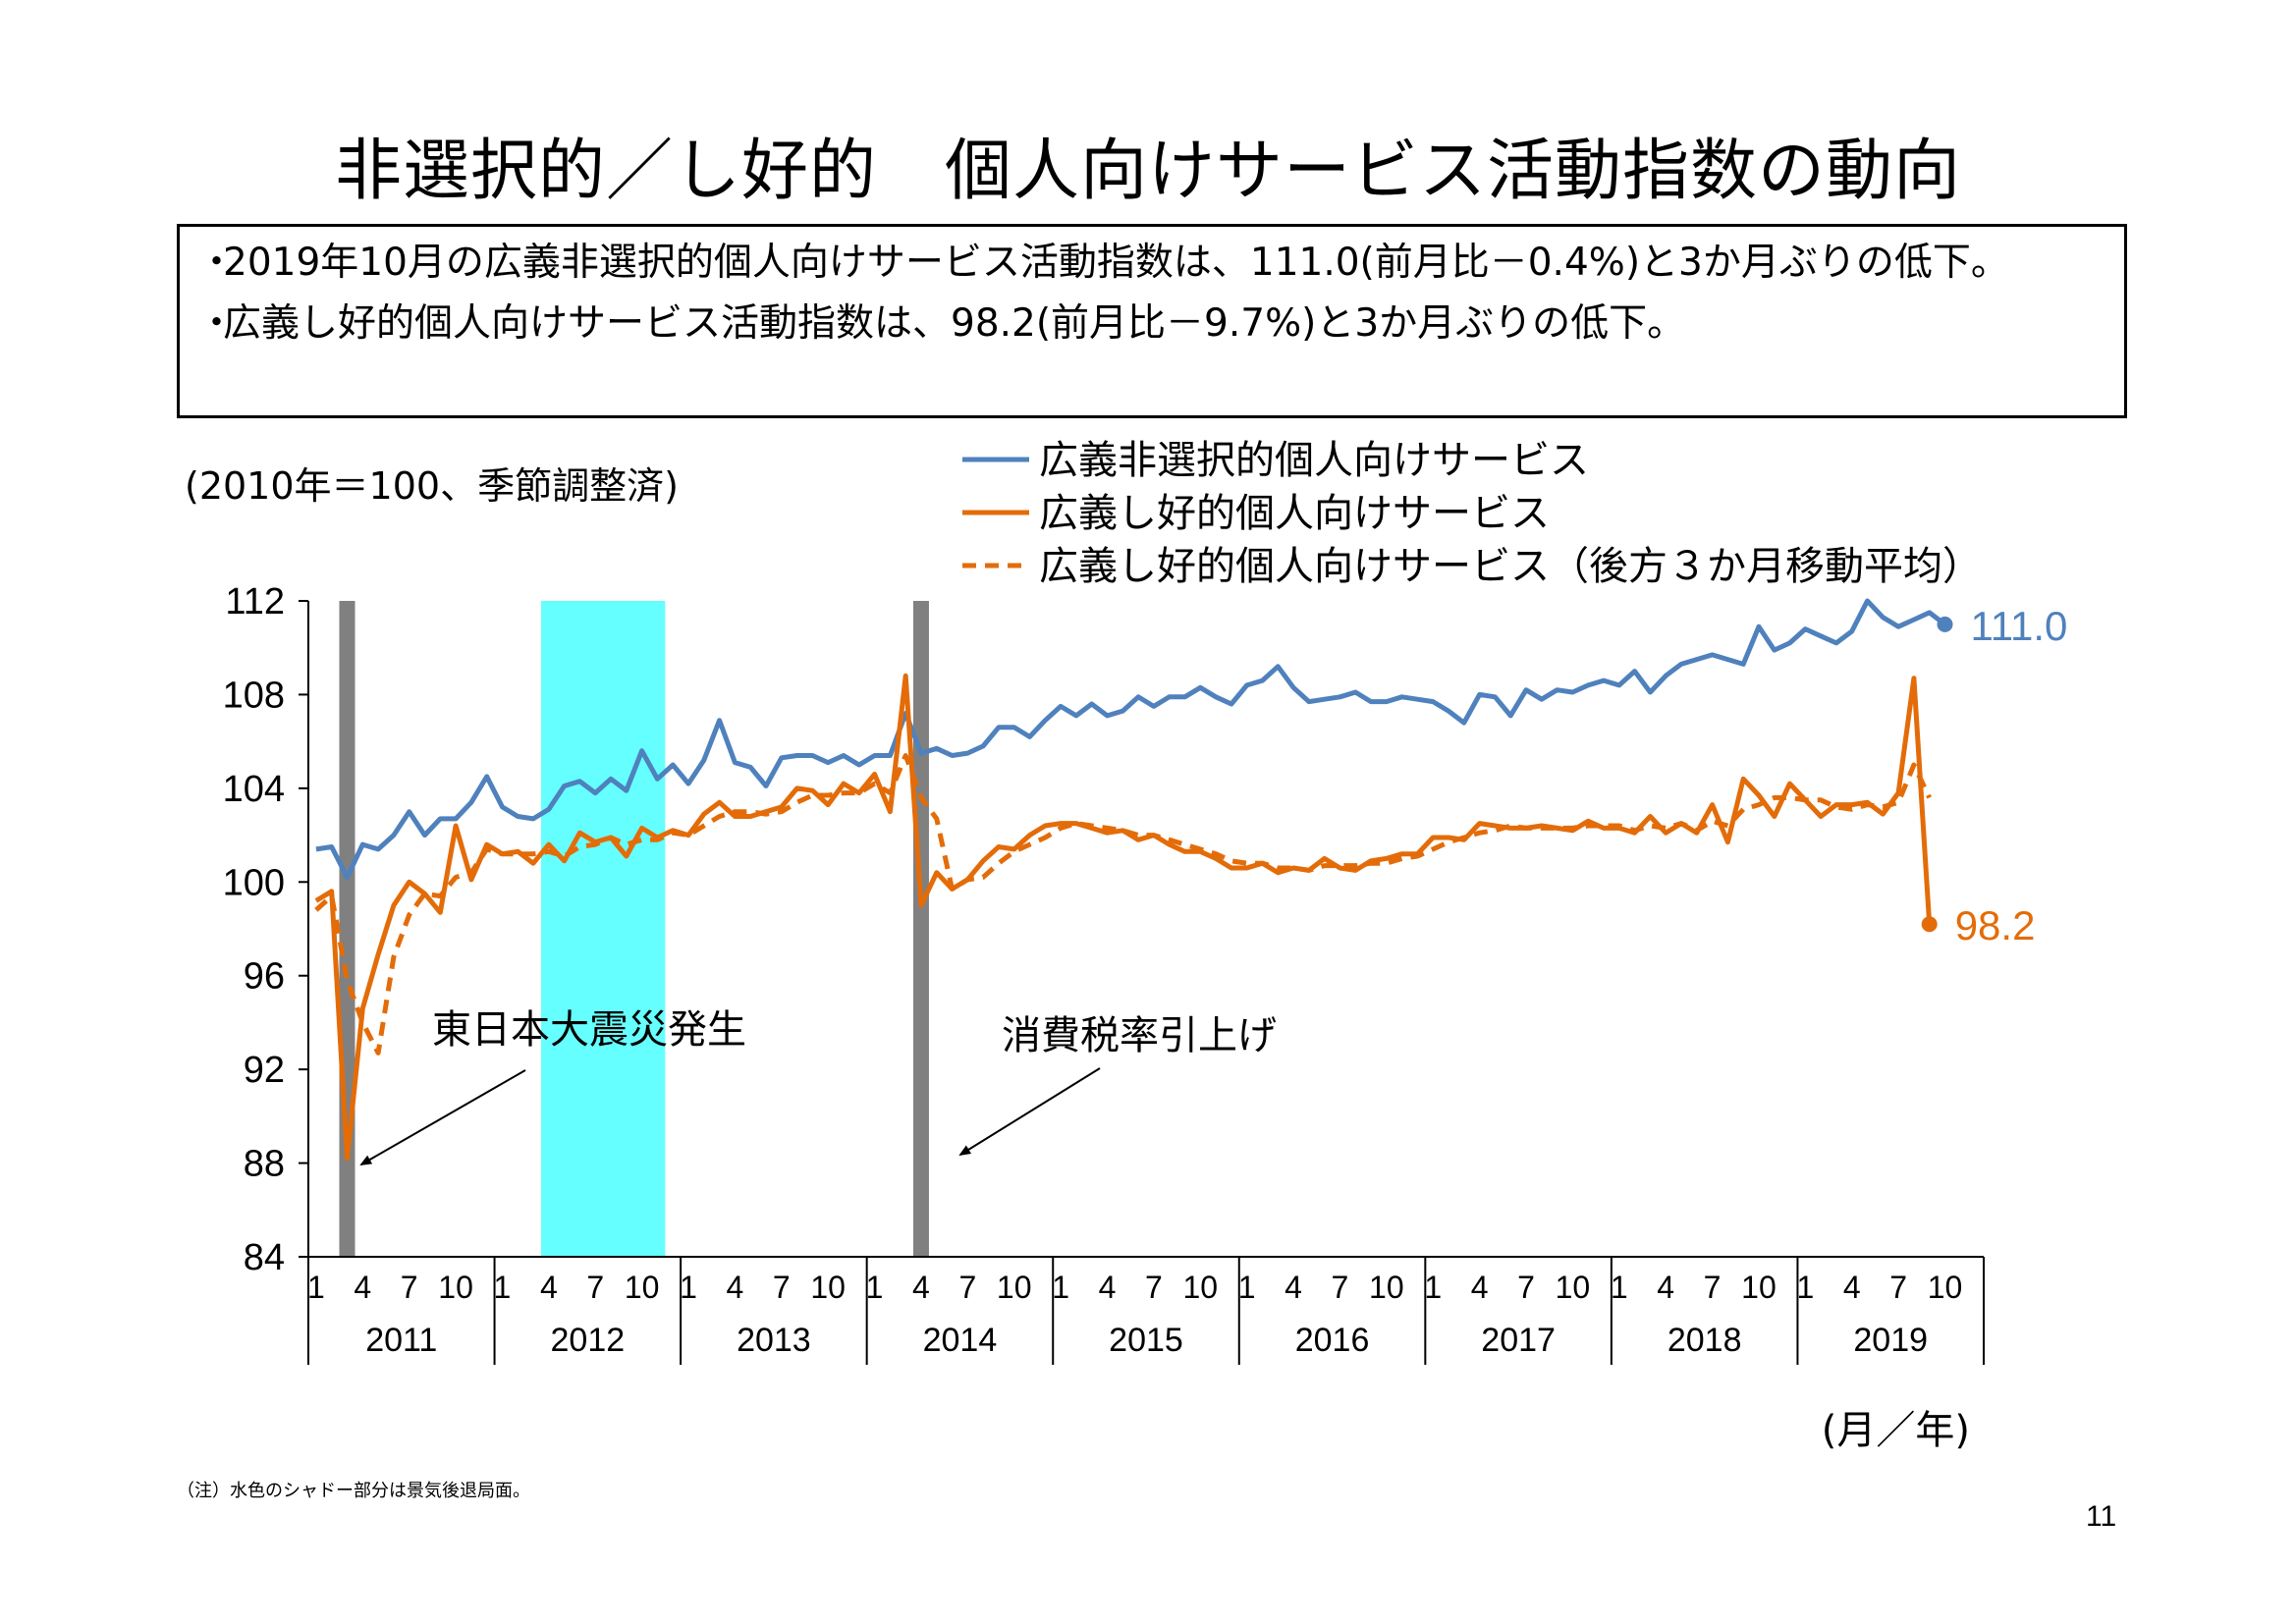 The height and width of the screenshot is (1624, 2296). I want to click on x-year-label: 2013, so click(774, 1340).